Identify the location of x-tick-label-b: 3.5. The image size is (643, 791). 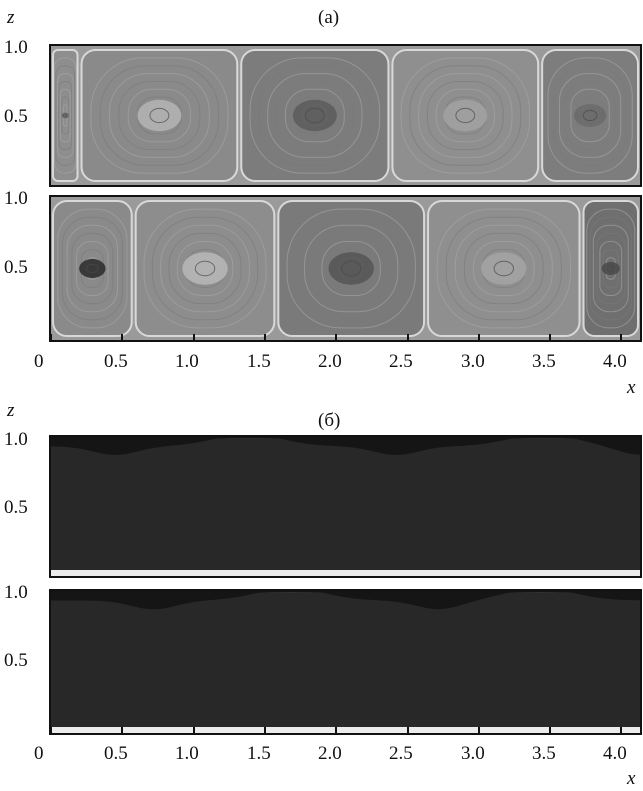
(544, 753).